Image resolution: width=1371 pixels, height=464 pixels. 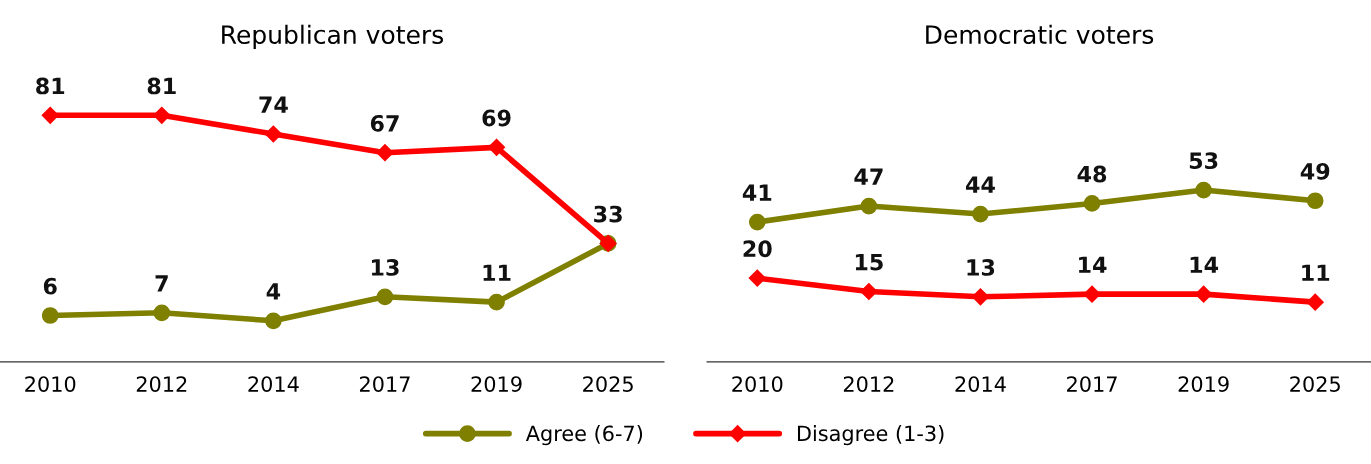 I want to click on data-label: 53, so click(x=1203, y=161).